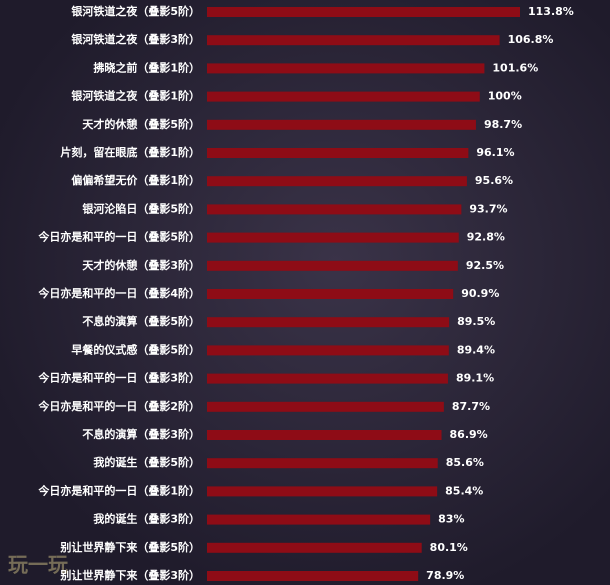  Describe the element at coordinates (141, 208) in the screenshot. I see `category-label: 银河沦陷日（叠影5阶）` at that location.